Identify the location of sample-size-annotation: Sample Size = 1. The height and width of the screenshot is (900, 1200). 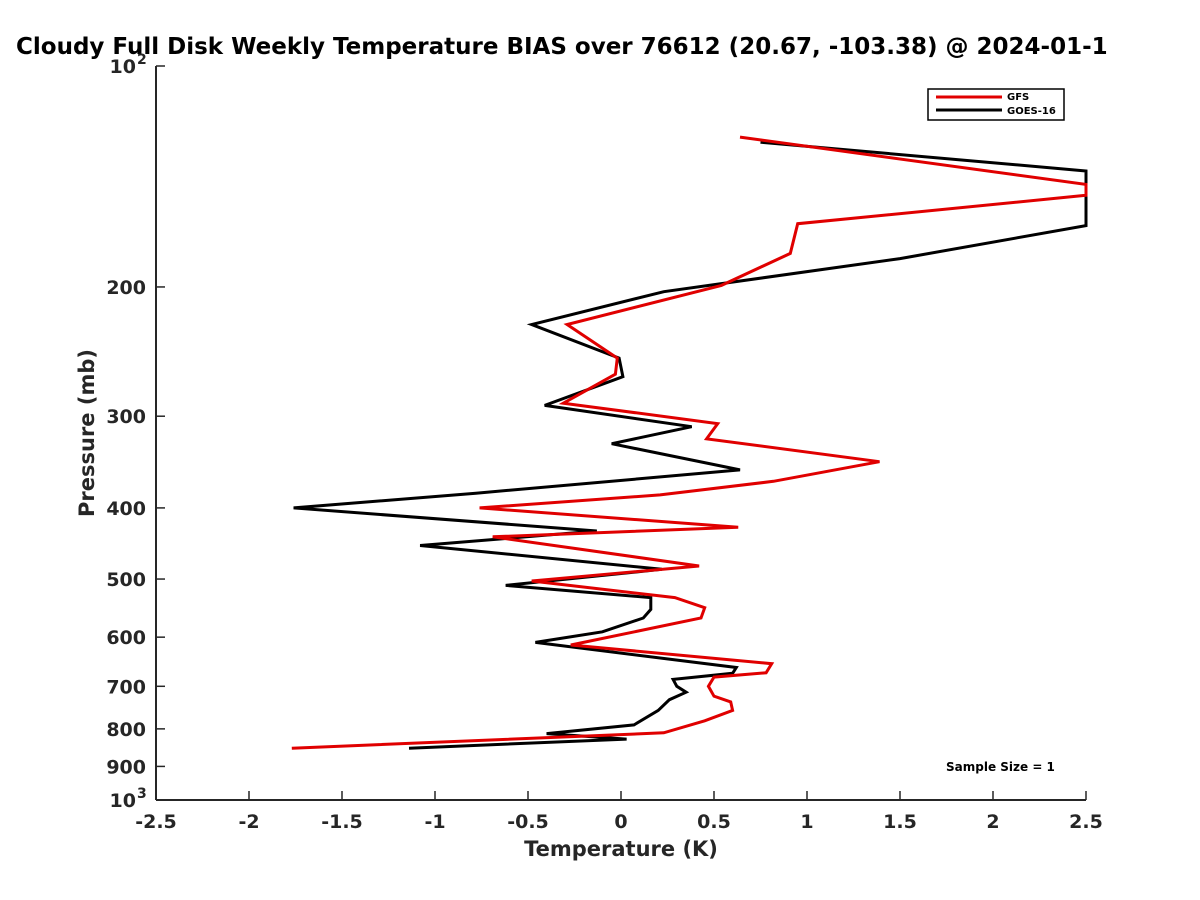
(1000, 767).